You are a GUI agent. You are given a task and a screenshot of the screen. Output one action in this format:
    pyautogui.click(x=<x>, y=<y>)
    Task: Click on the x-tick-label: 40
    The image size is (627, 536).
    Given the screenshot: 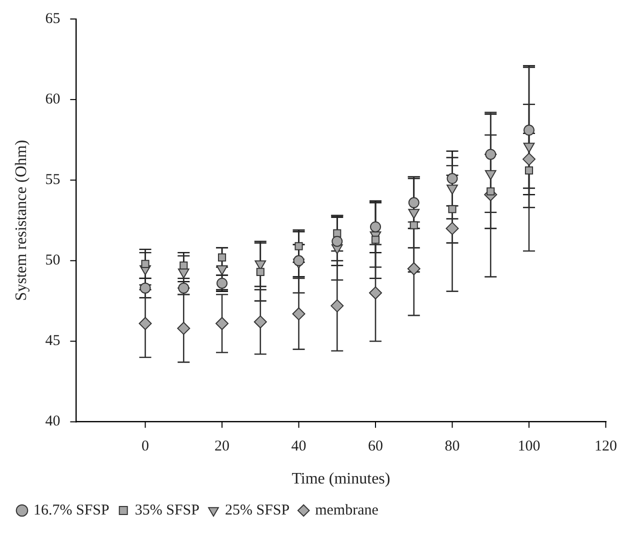 What is the action you would take?
    pyautogui.click(x=298, y=446)
    